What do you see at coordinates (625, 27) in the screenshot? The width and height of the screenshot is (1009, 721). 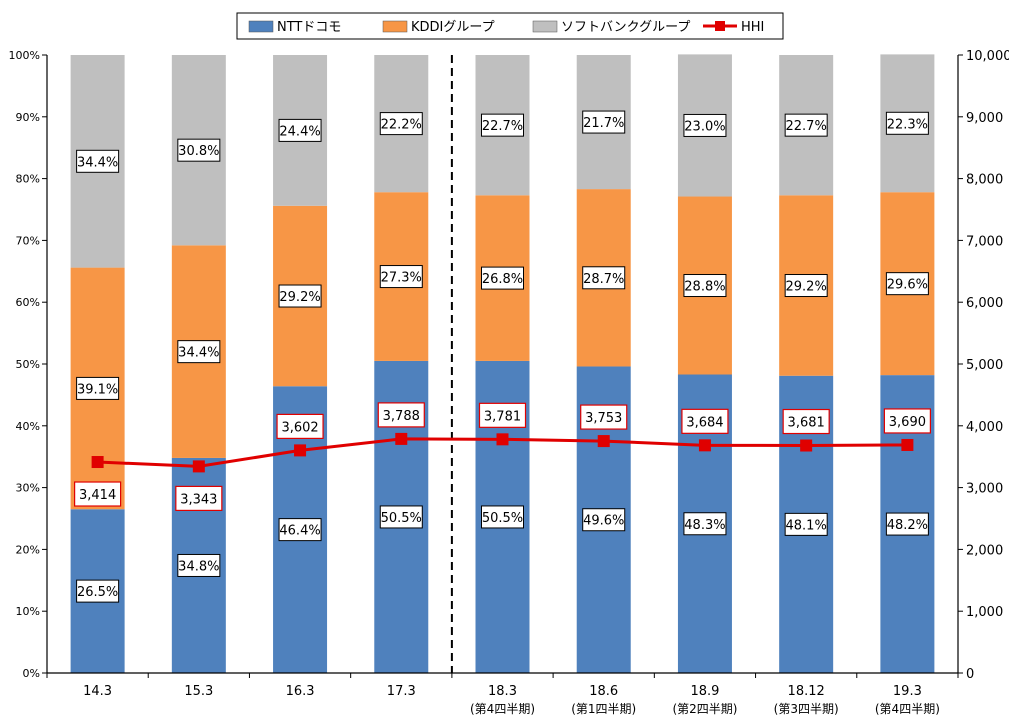 I see `legend-label: ソフトバンクグループ` at bounding box center [625, 27].